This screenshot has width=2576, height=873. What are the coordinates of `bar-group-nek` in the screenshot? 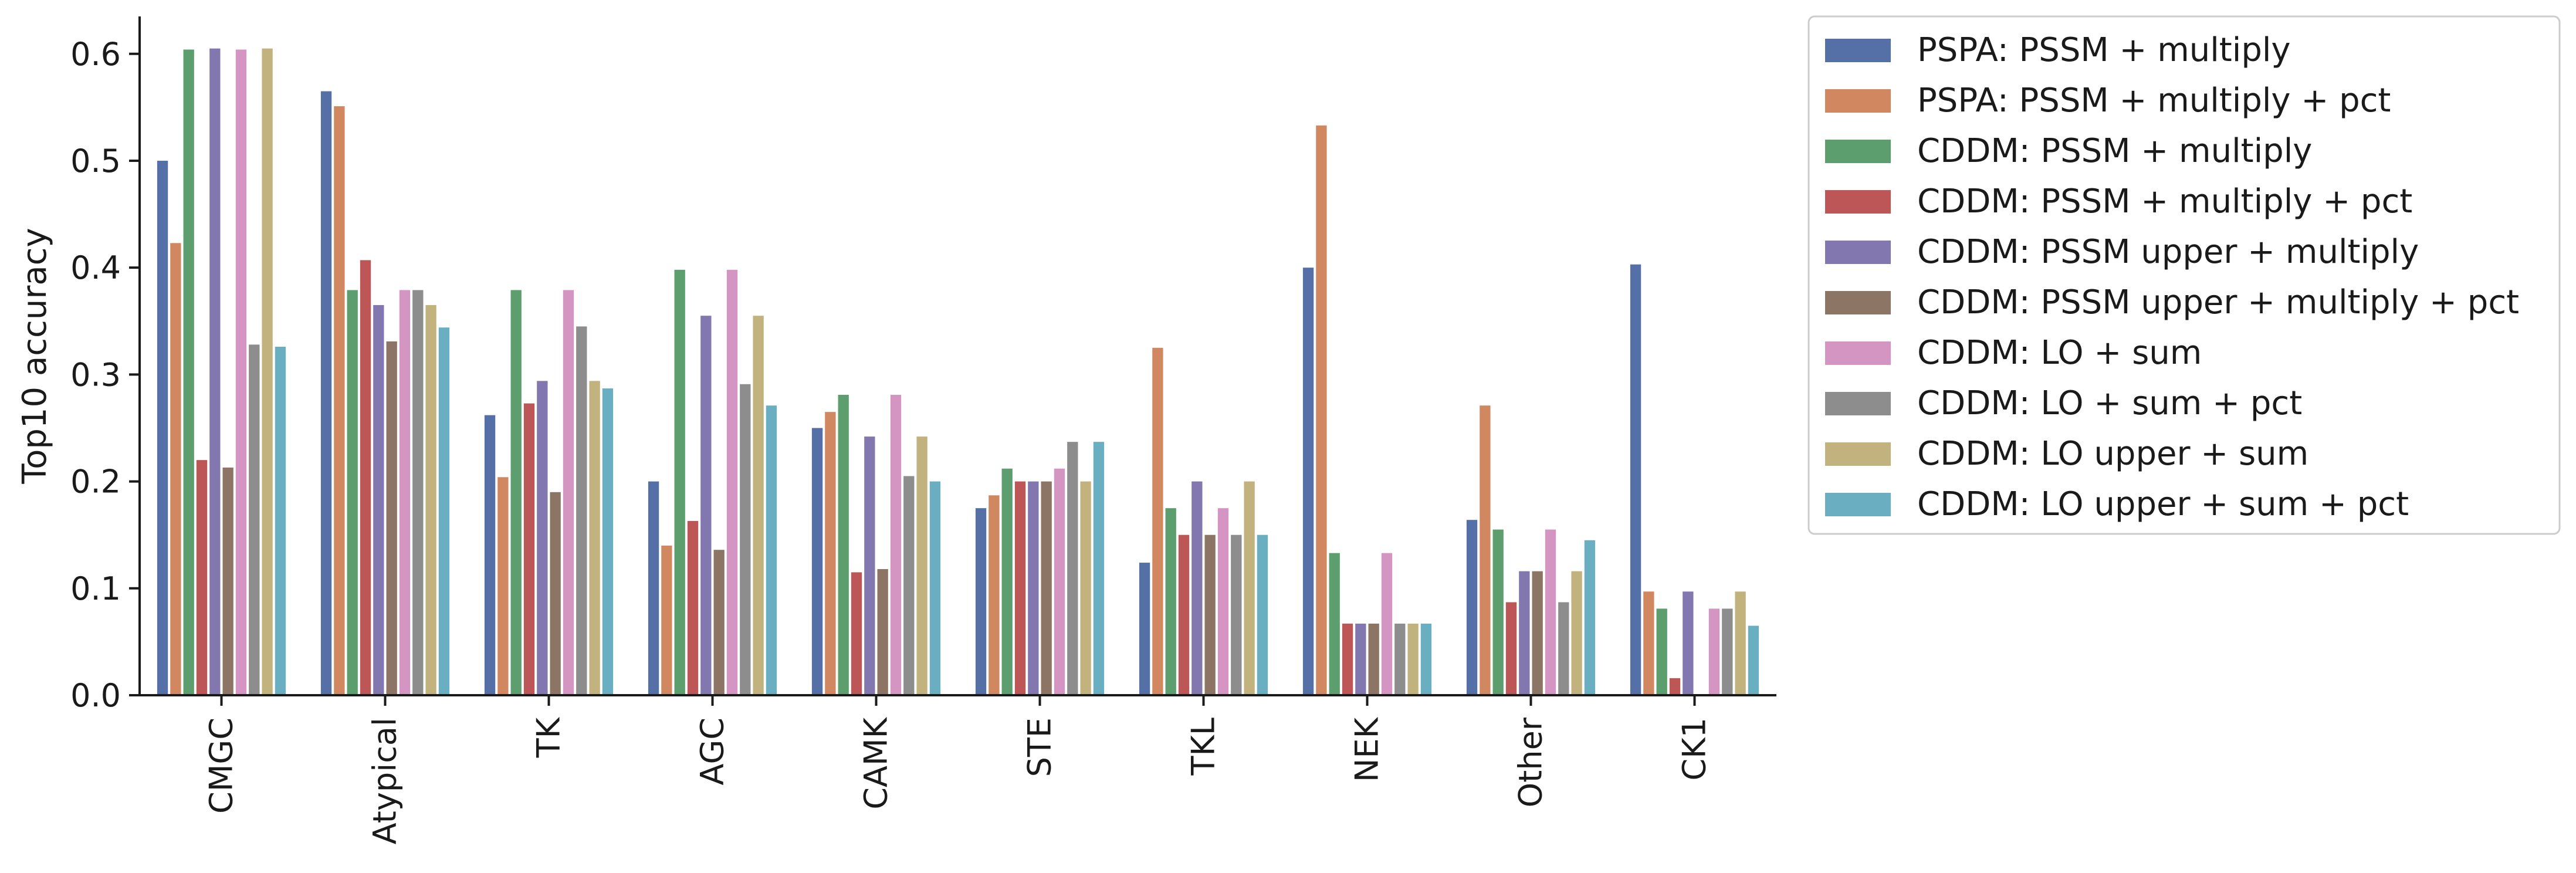 It's located at (1367, 410).